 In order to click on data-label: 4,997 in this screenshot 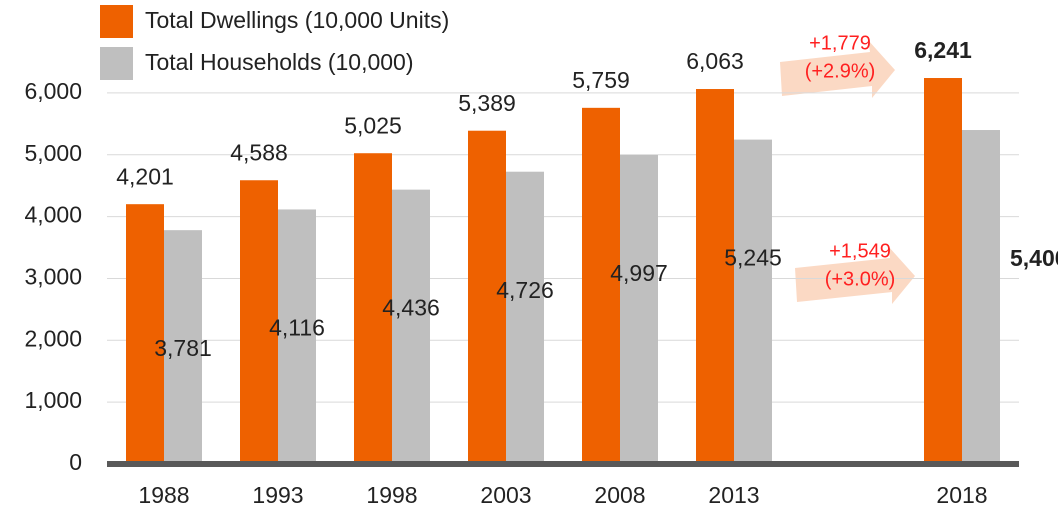, I will do `click(639, 273)`.